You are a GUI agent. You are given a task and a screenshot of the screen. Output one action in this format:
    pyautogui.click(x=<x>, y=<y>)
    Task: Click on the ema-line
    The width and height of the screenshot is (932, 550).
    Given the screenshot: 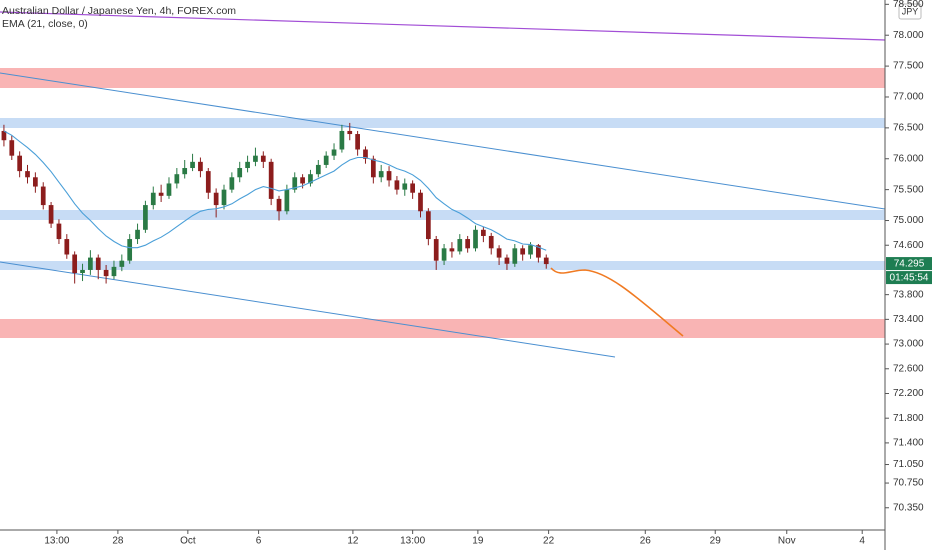 What is the action you would take?
    pyautogui.click(x=275, y=190)
    